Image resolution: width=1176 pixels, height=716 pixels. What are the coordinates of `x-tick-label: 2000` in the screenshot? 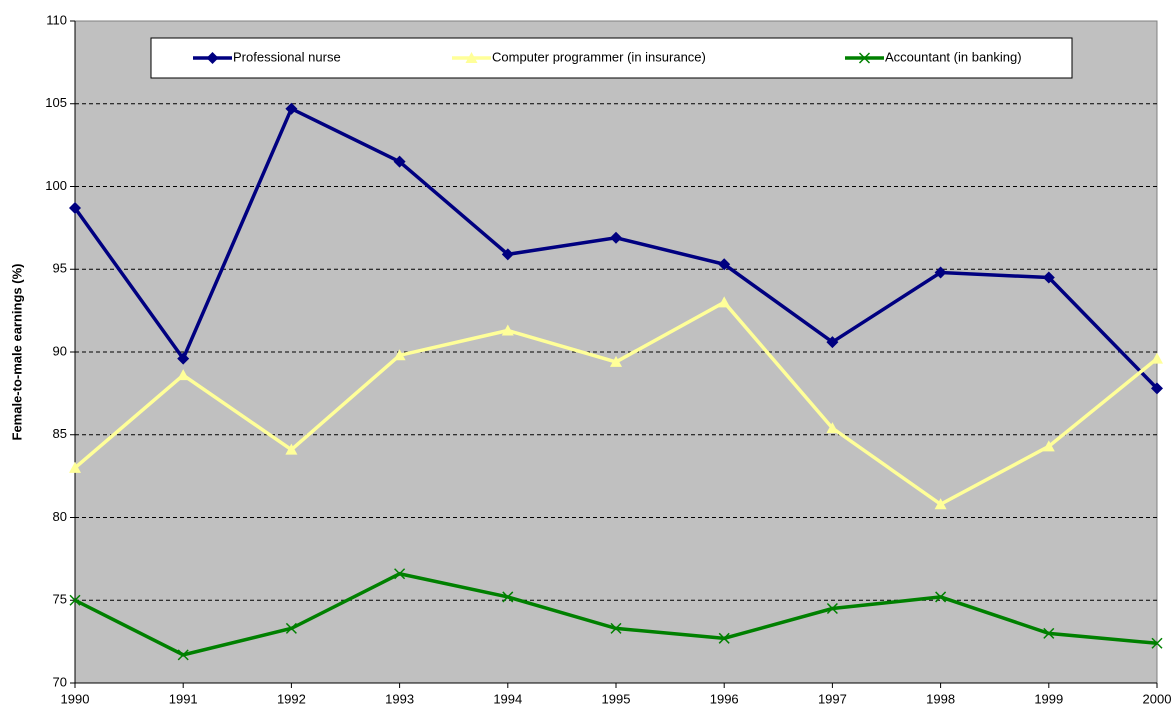 It's located at (1157, 698).